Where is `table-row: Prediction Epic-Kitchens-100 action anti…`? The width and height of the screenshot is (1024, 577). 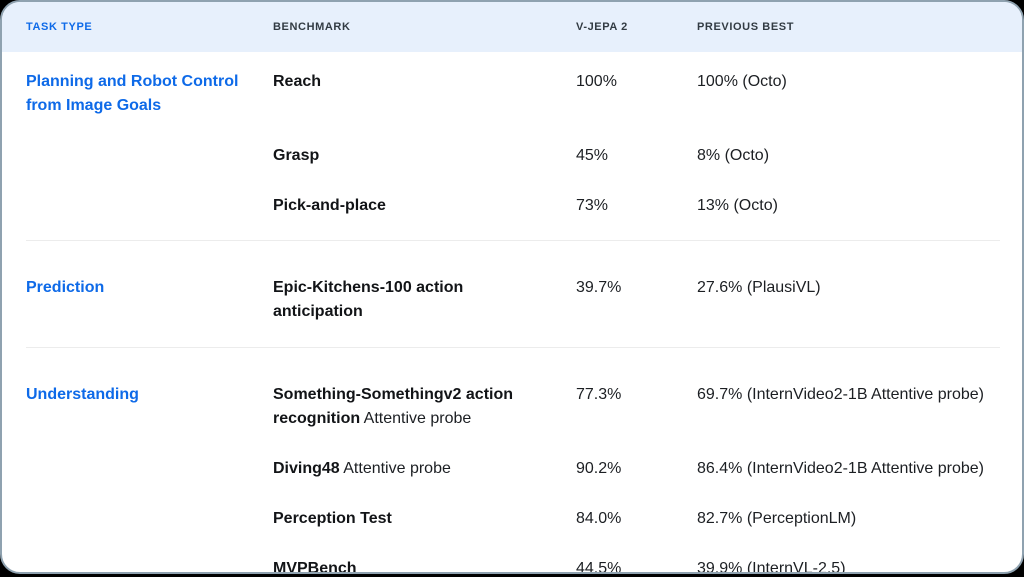
table-row: Prediction Epic-Kitchens-100 action anti… is located at coordinates (512, 300).